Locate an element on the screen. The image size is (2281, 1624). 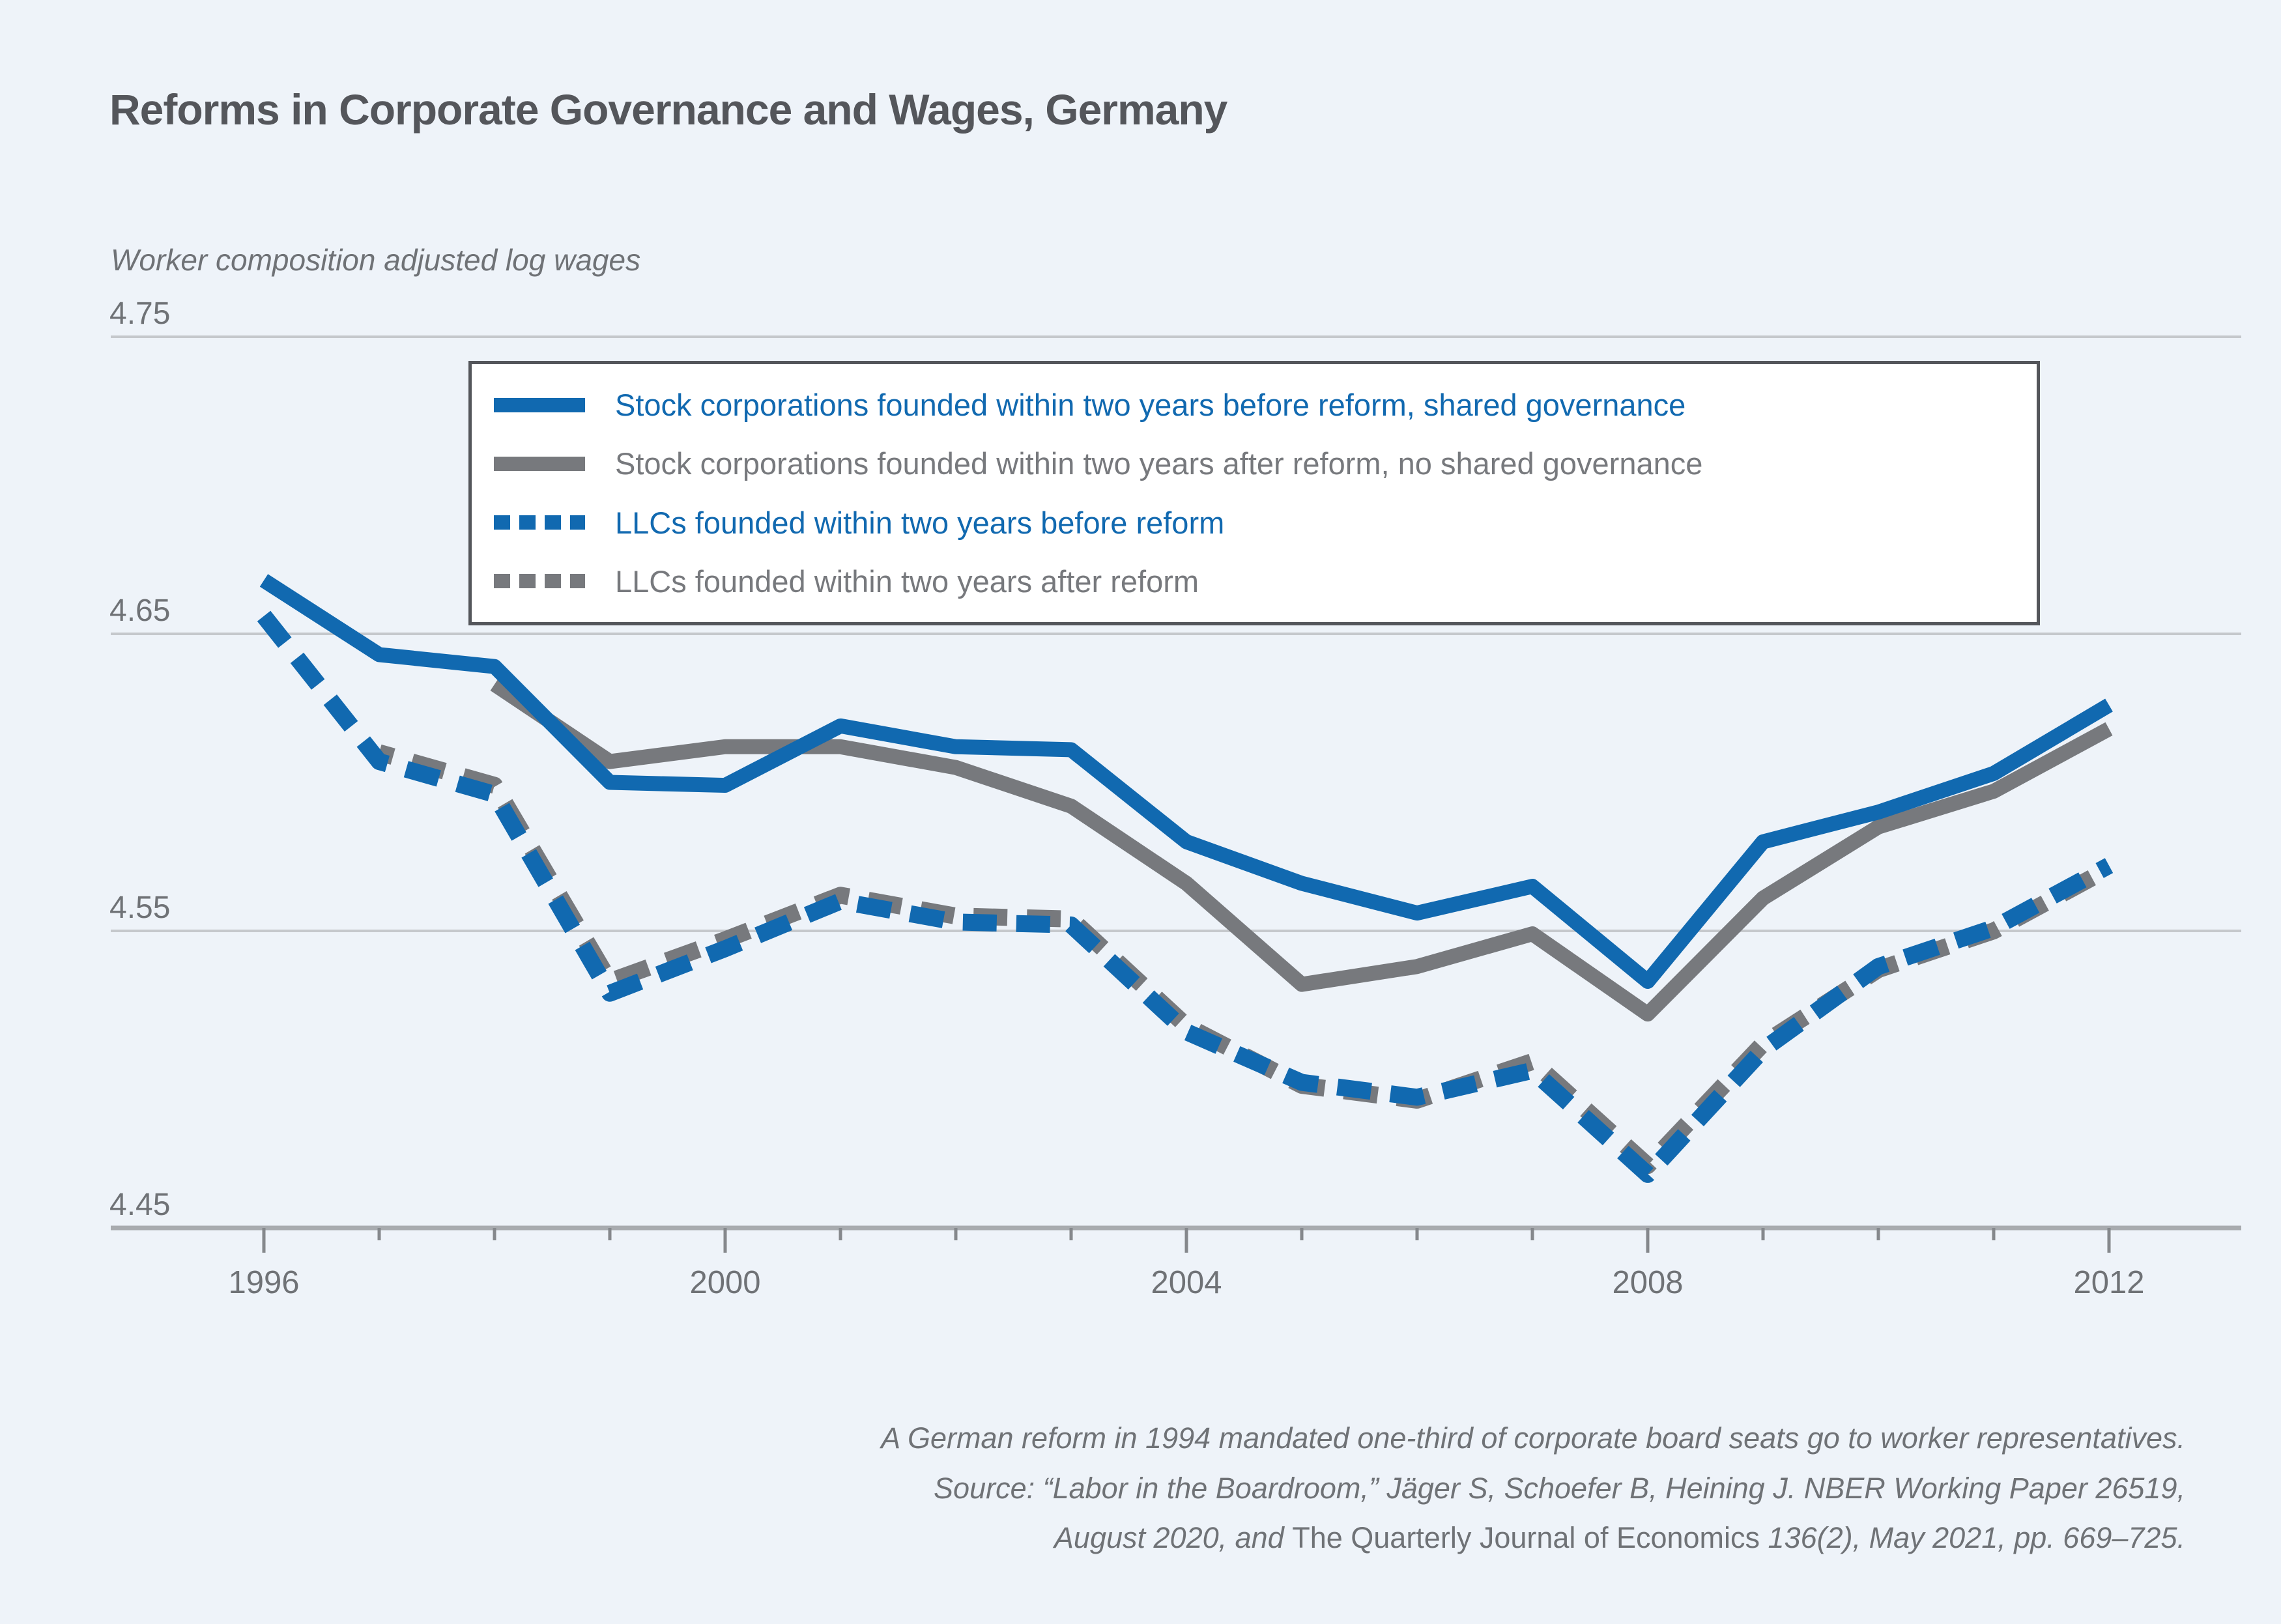
y-tick-label-4.75: 4.75 is located at coordinates (139, 313).